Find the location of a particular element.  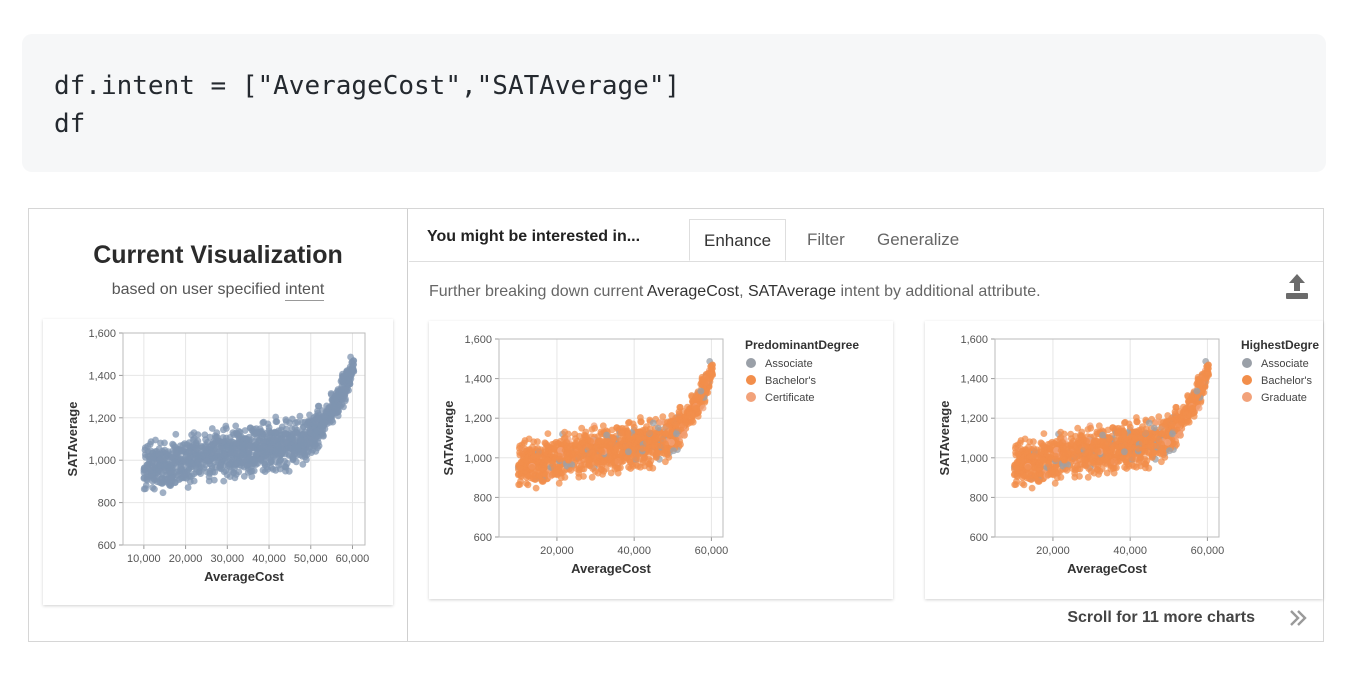

intent-link: intent is located at coordinates (305, 291).